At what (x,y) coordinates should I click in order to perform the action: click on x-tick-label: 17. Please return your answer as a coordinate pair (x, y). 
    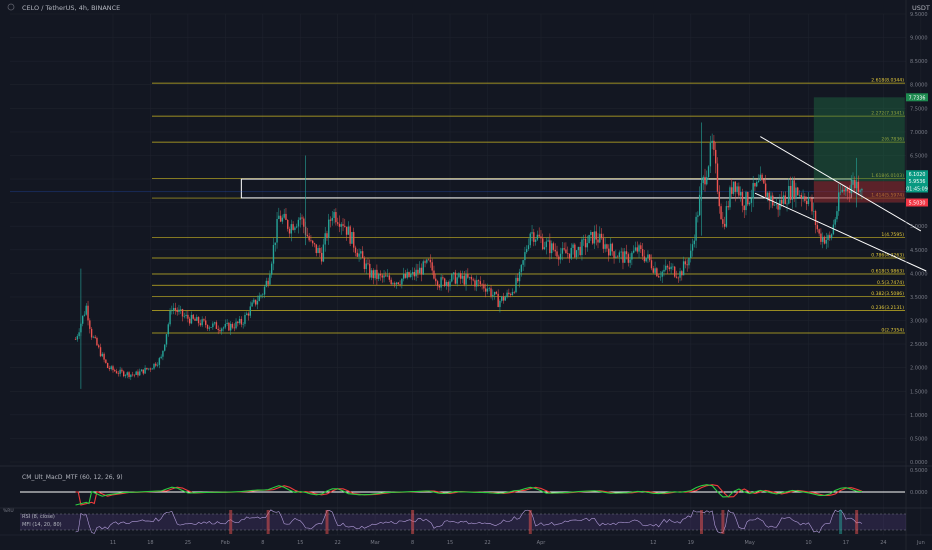
    Looking at the image, I should click on (846, 543).